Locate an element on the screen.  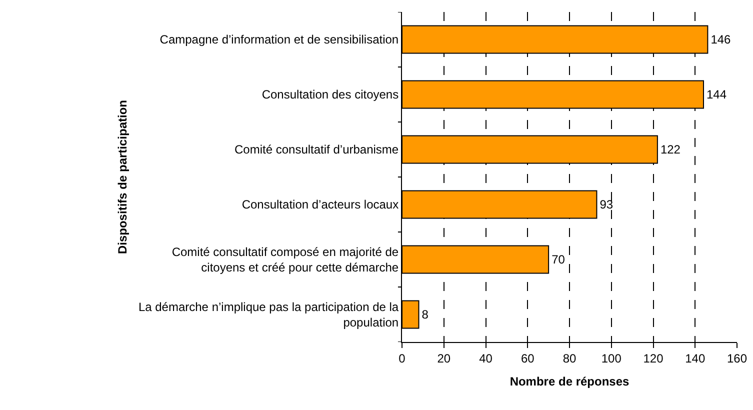
x-tick-label: 160 is located at coordinates (737, 358).